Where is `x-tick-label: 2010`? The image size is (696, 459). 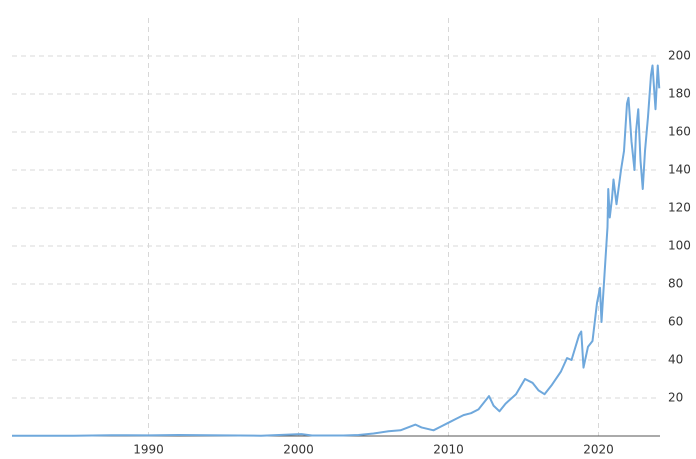 x-tick-label: 2010 is located at coordinates (448, 450).